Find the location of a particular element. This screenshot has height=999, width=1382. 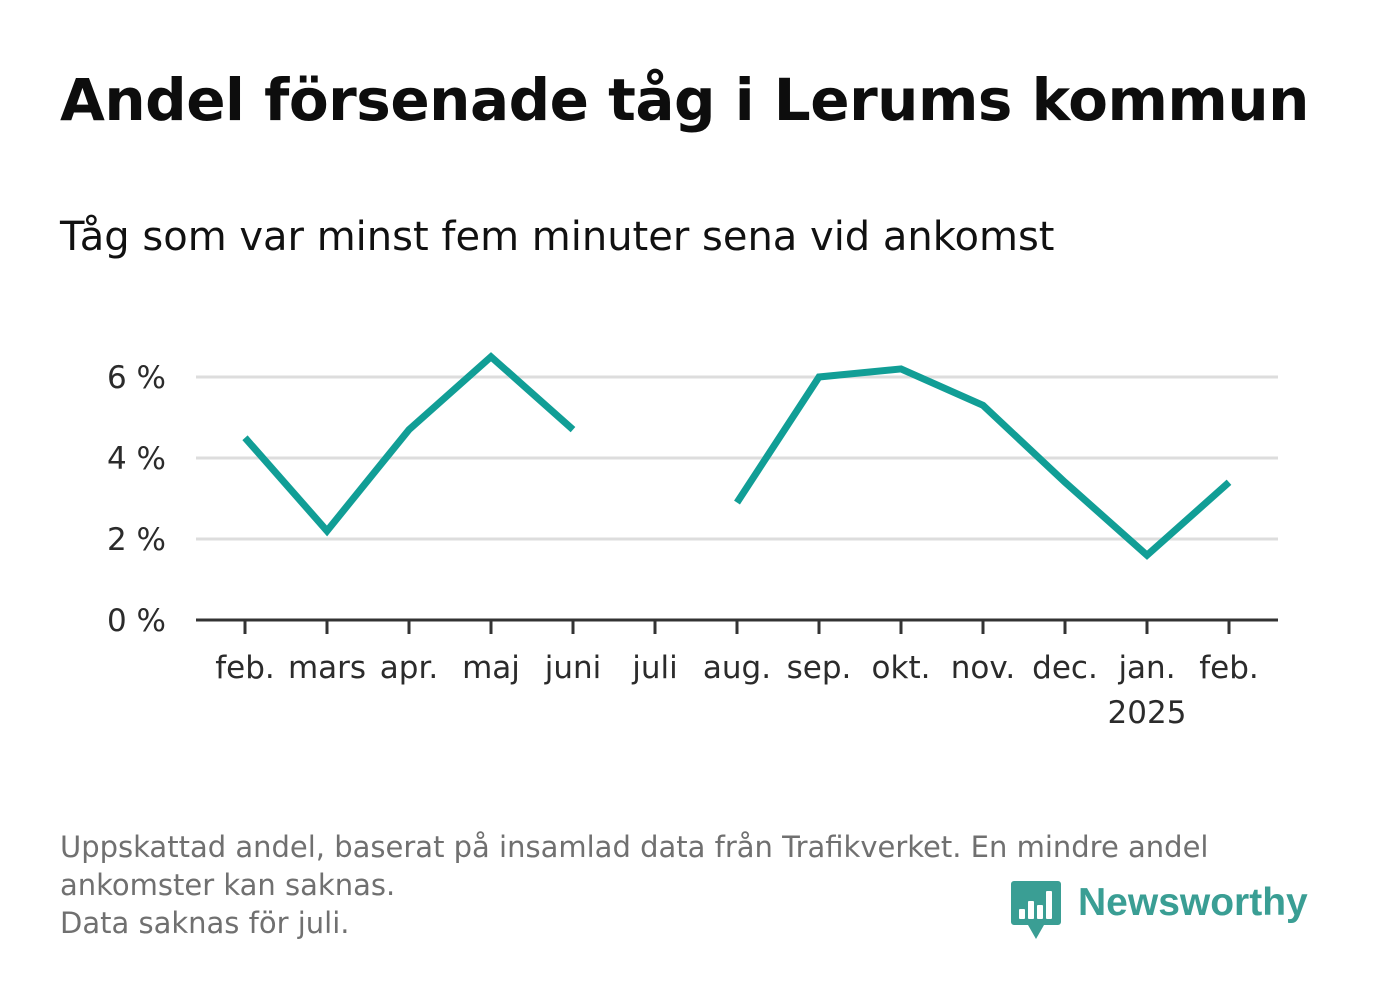

x-tick-label: jan. is located at coordinates (1146, 668).